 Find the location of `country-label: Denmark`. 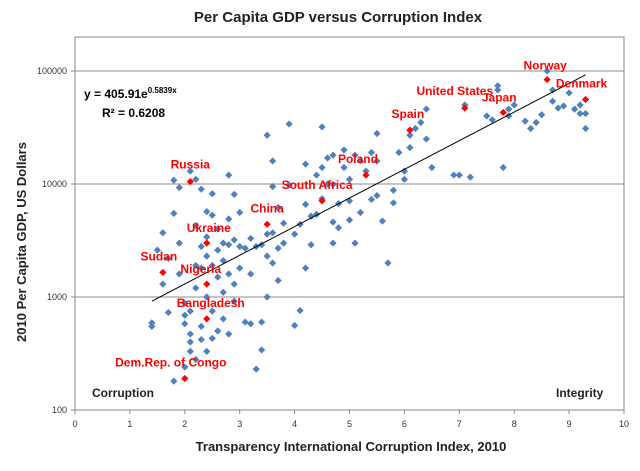

country-label: Denmark is located at coordinates (582, 83).